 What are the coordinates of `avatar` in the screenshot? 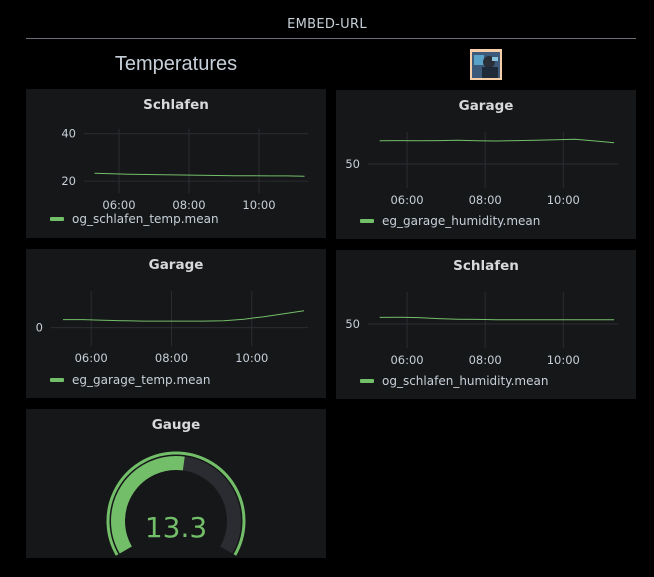 It's located at (486, 64).